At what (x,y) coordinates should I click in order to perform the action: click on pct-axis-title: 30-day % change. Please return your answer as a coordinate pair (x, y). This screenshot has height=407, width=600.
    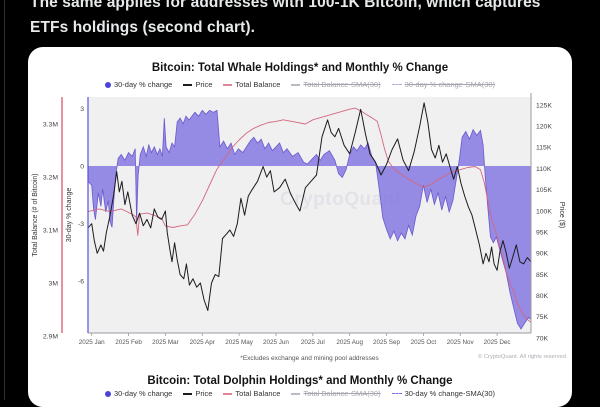
    Looking at the image, I should click on (69, 215).